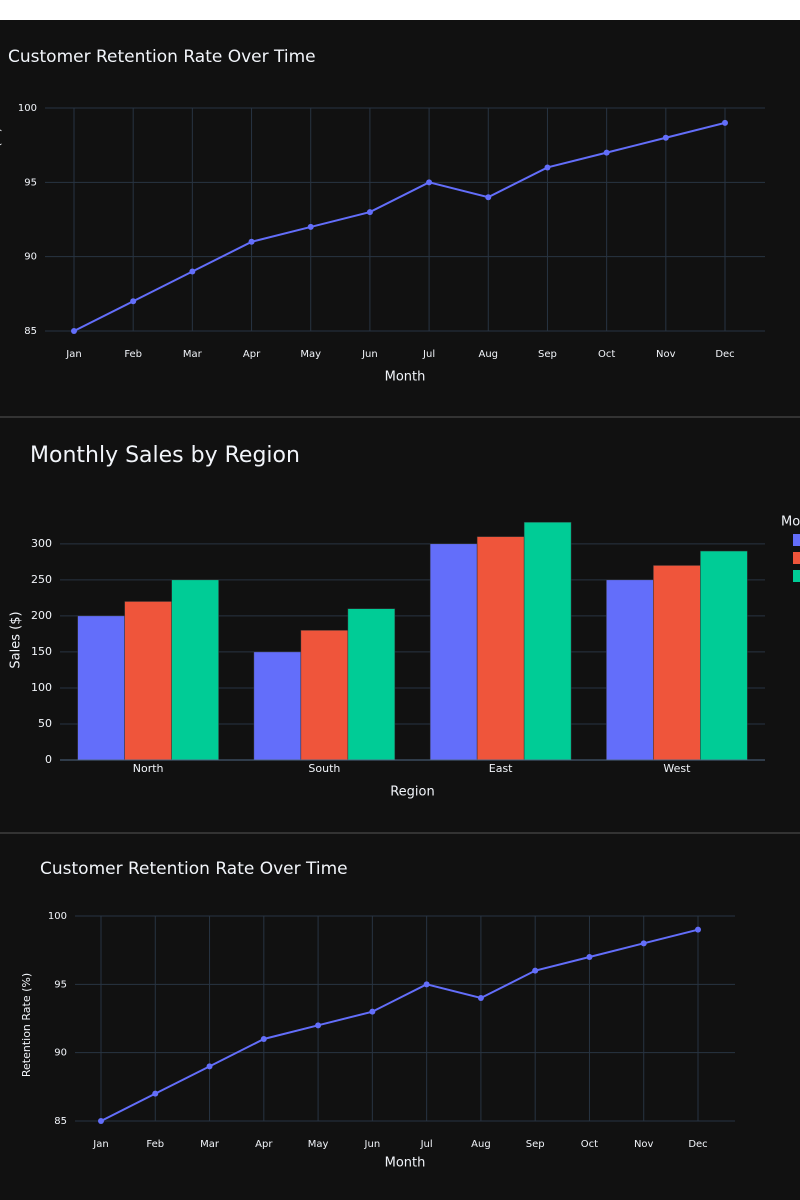  Describe the element at coordinates (41, 579) in the screenshot. I see `y-tick-label: 250` at that location.